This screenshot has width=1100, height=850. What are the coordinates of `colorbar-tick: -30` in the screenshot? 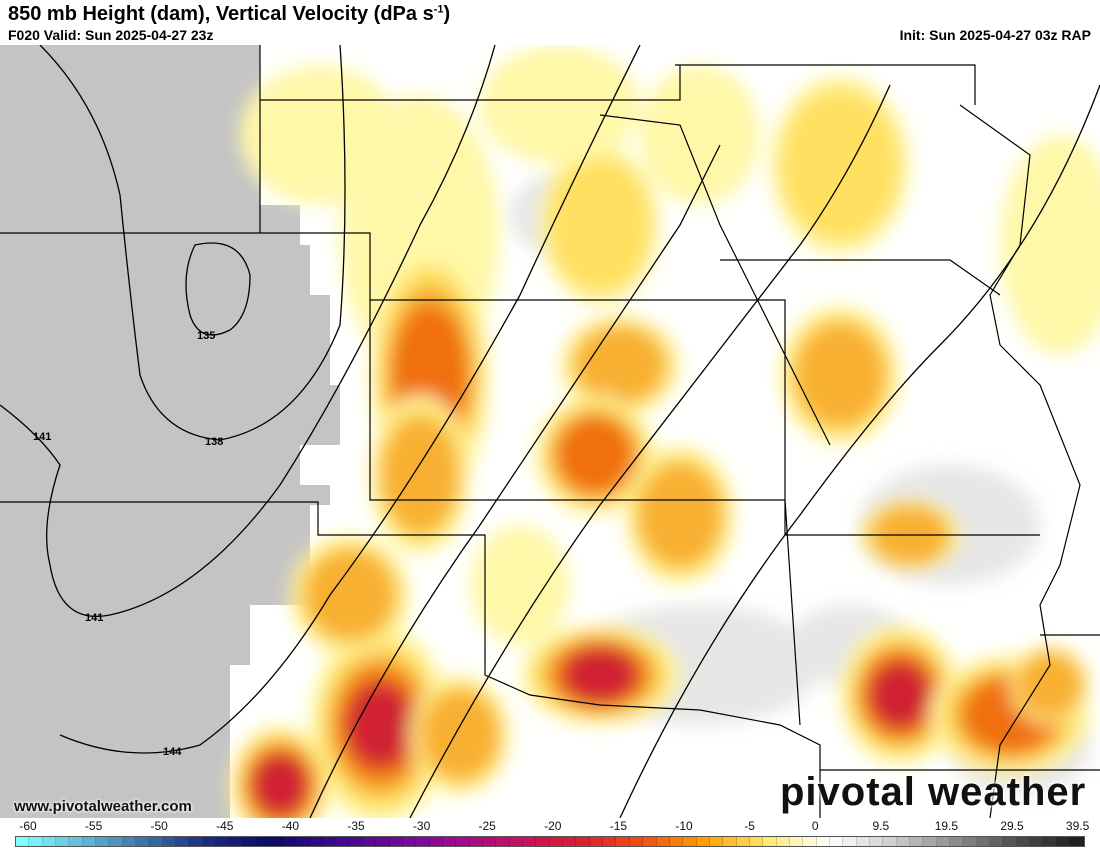 It's located at (421, 826).